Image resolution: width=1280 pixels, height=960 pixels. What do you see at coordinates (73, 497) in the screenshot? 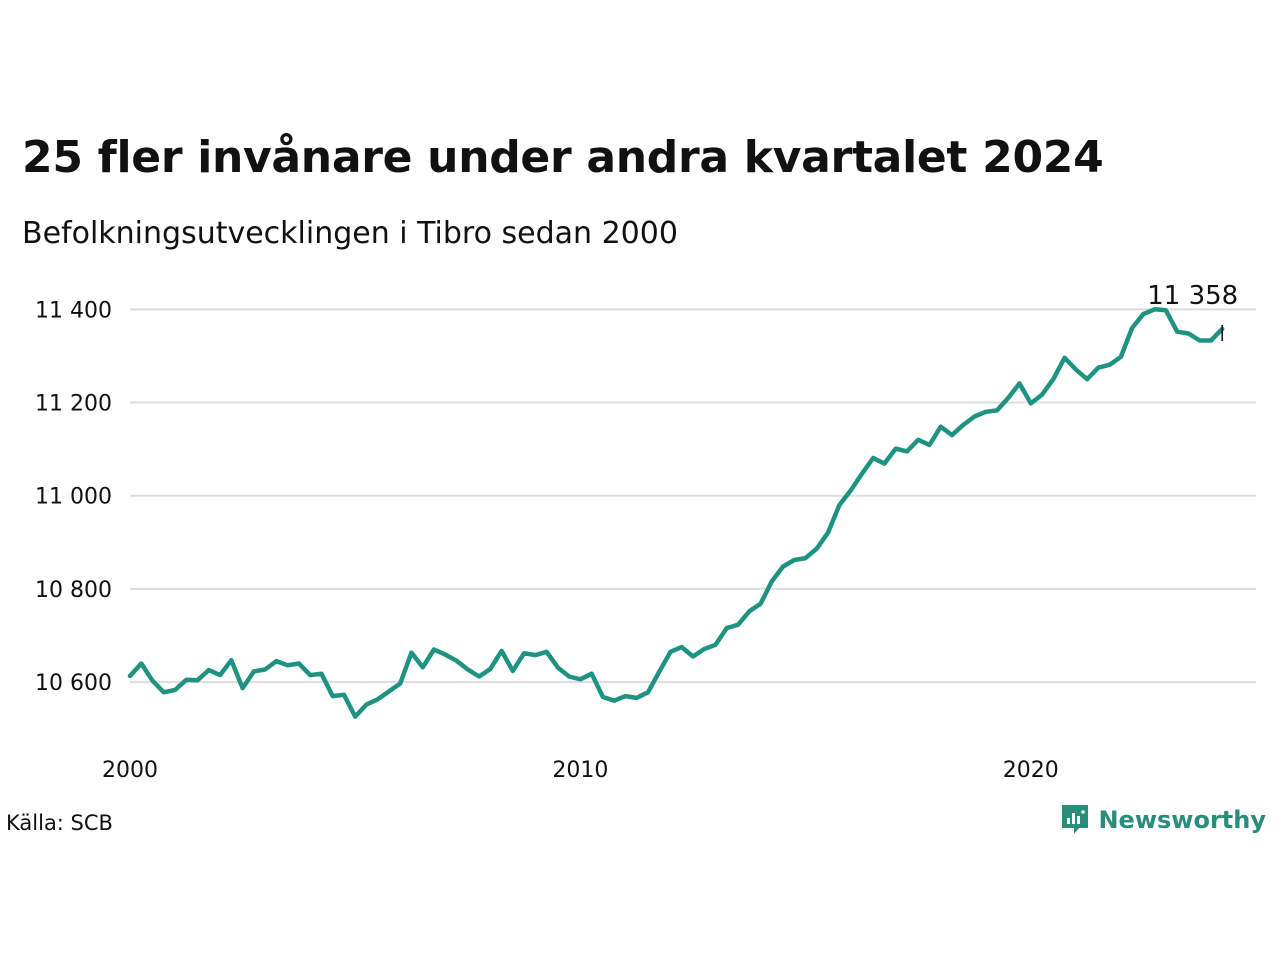
I see `y-tick-label: 11 000` at bounding box center [73, 497].